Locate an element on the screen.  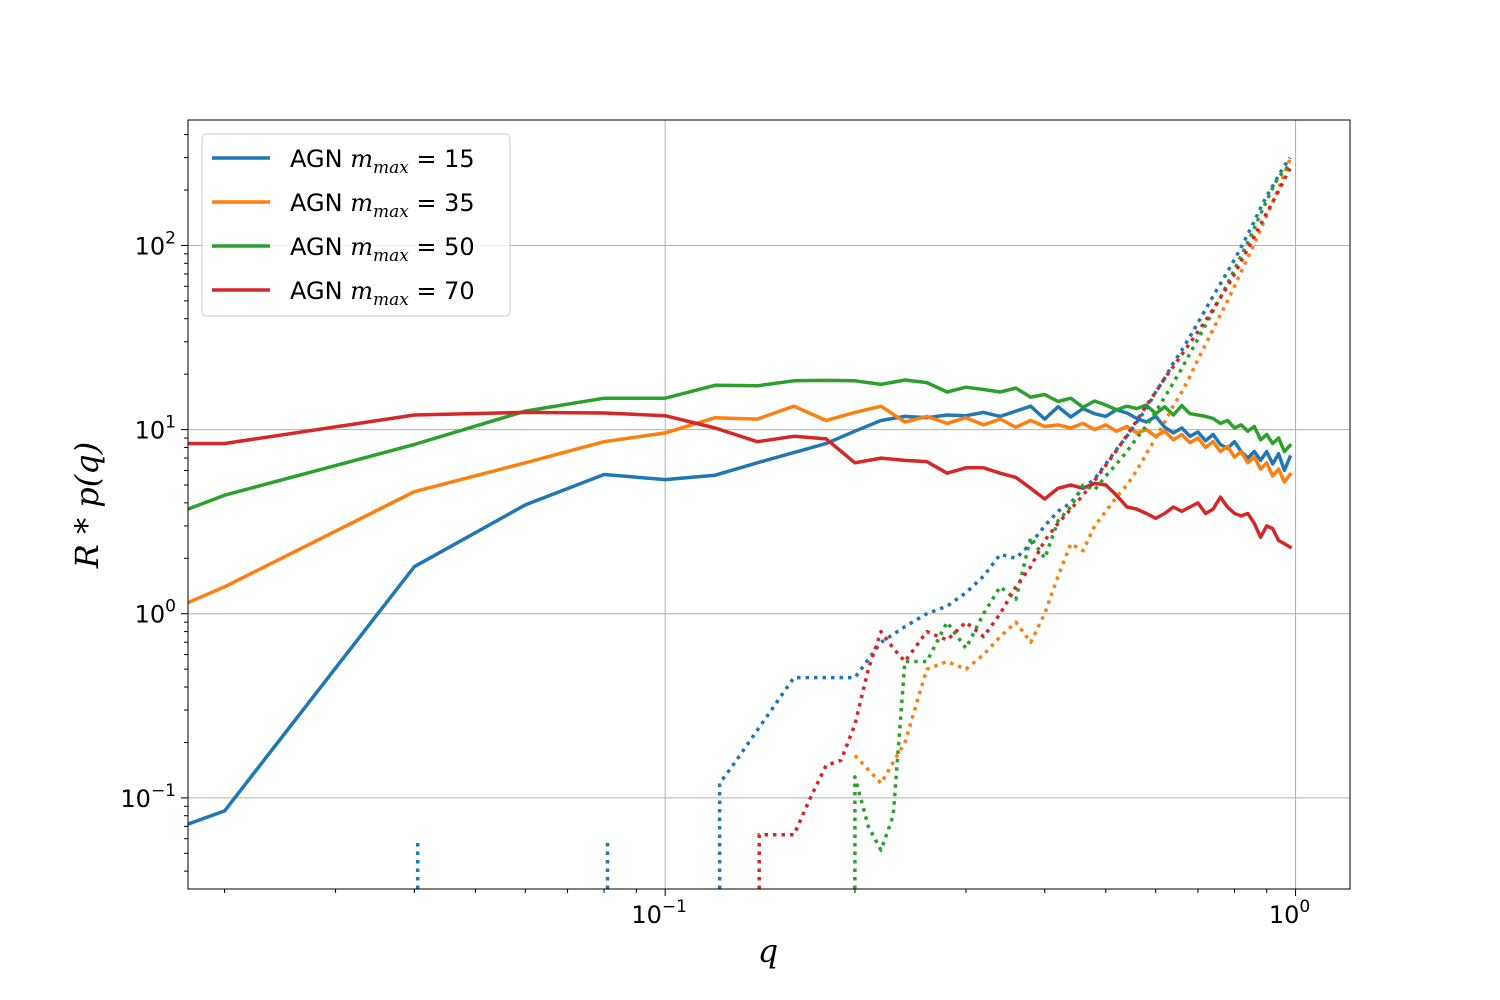
y-tick-label: 10² is located at coordinates (155, 244).